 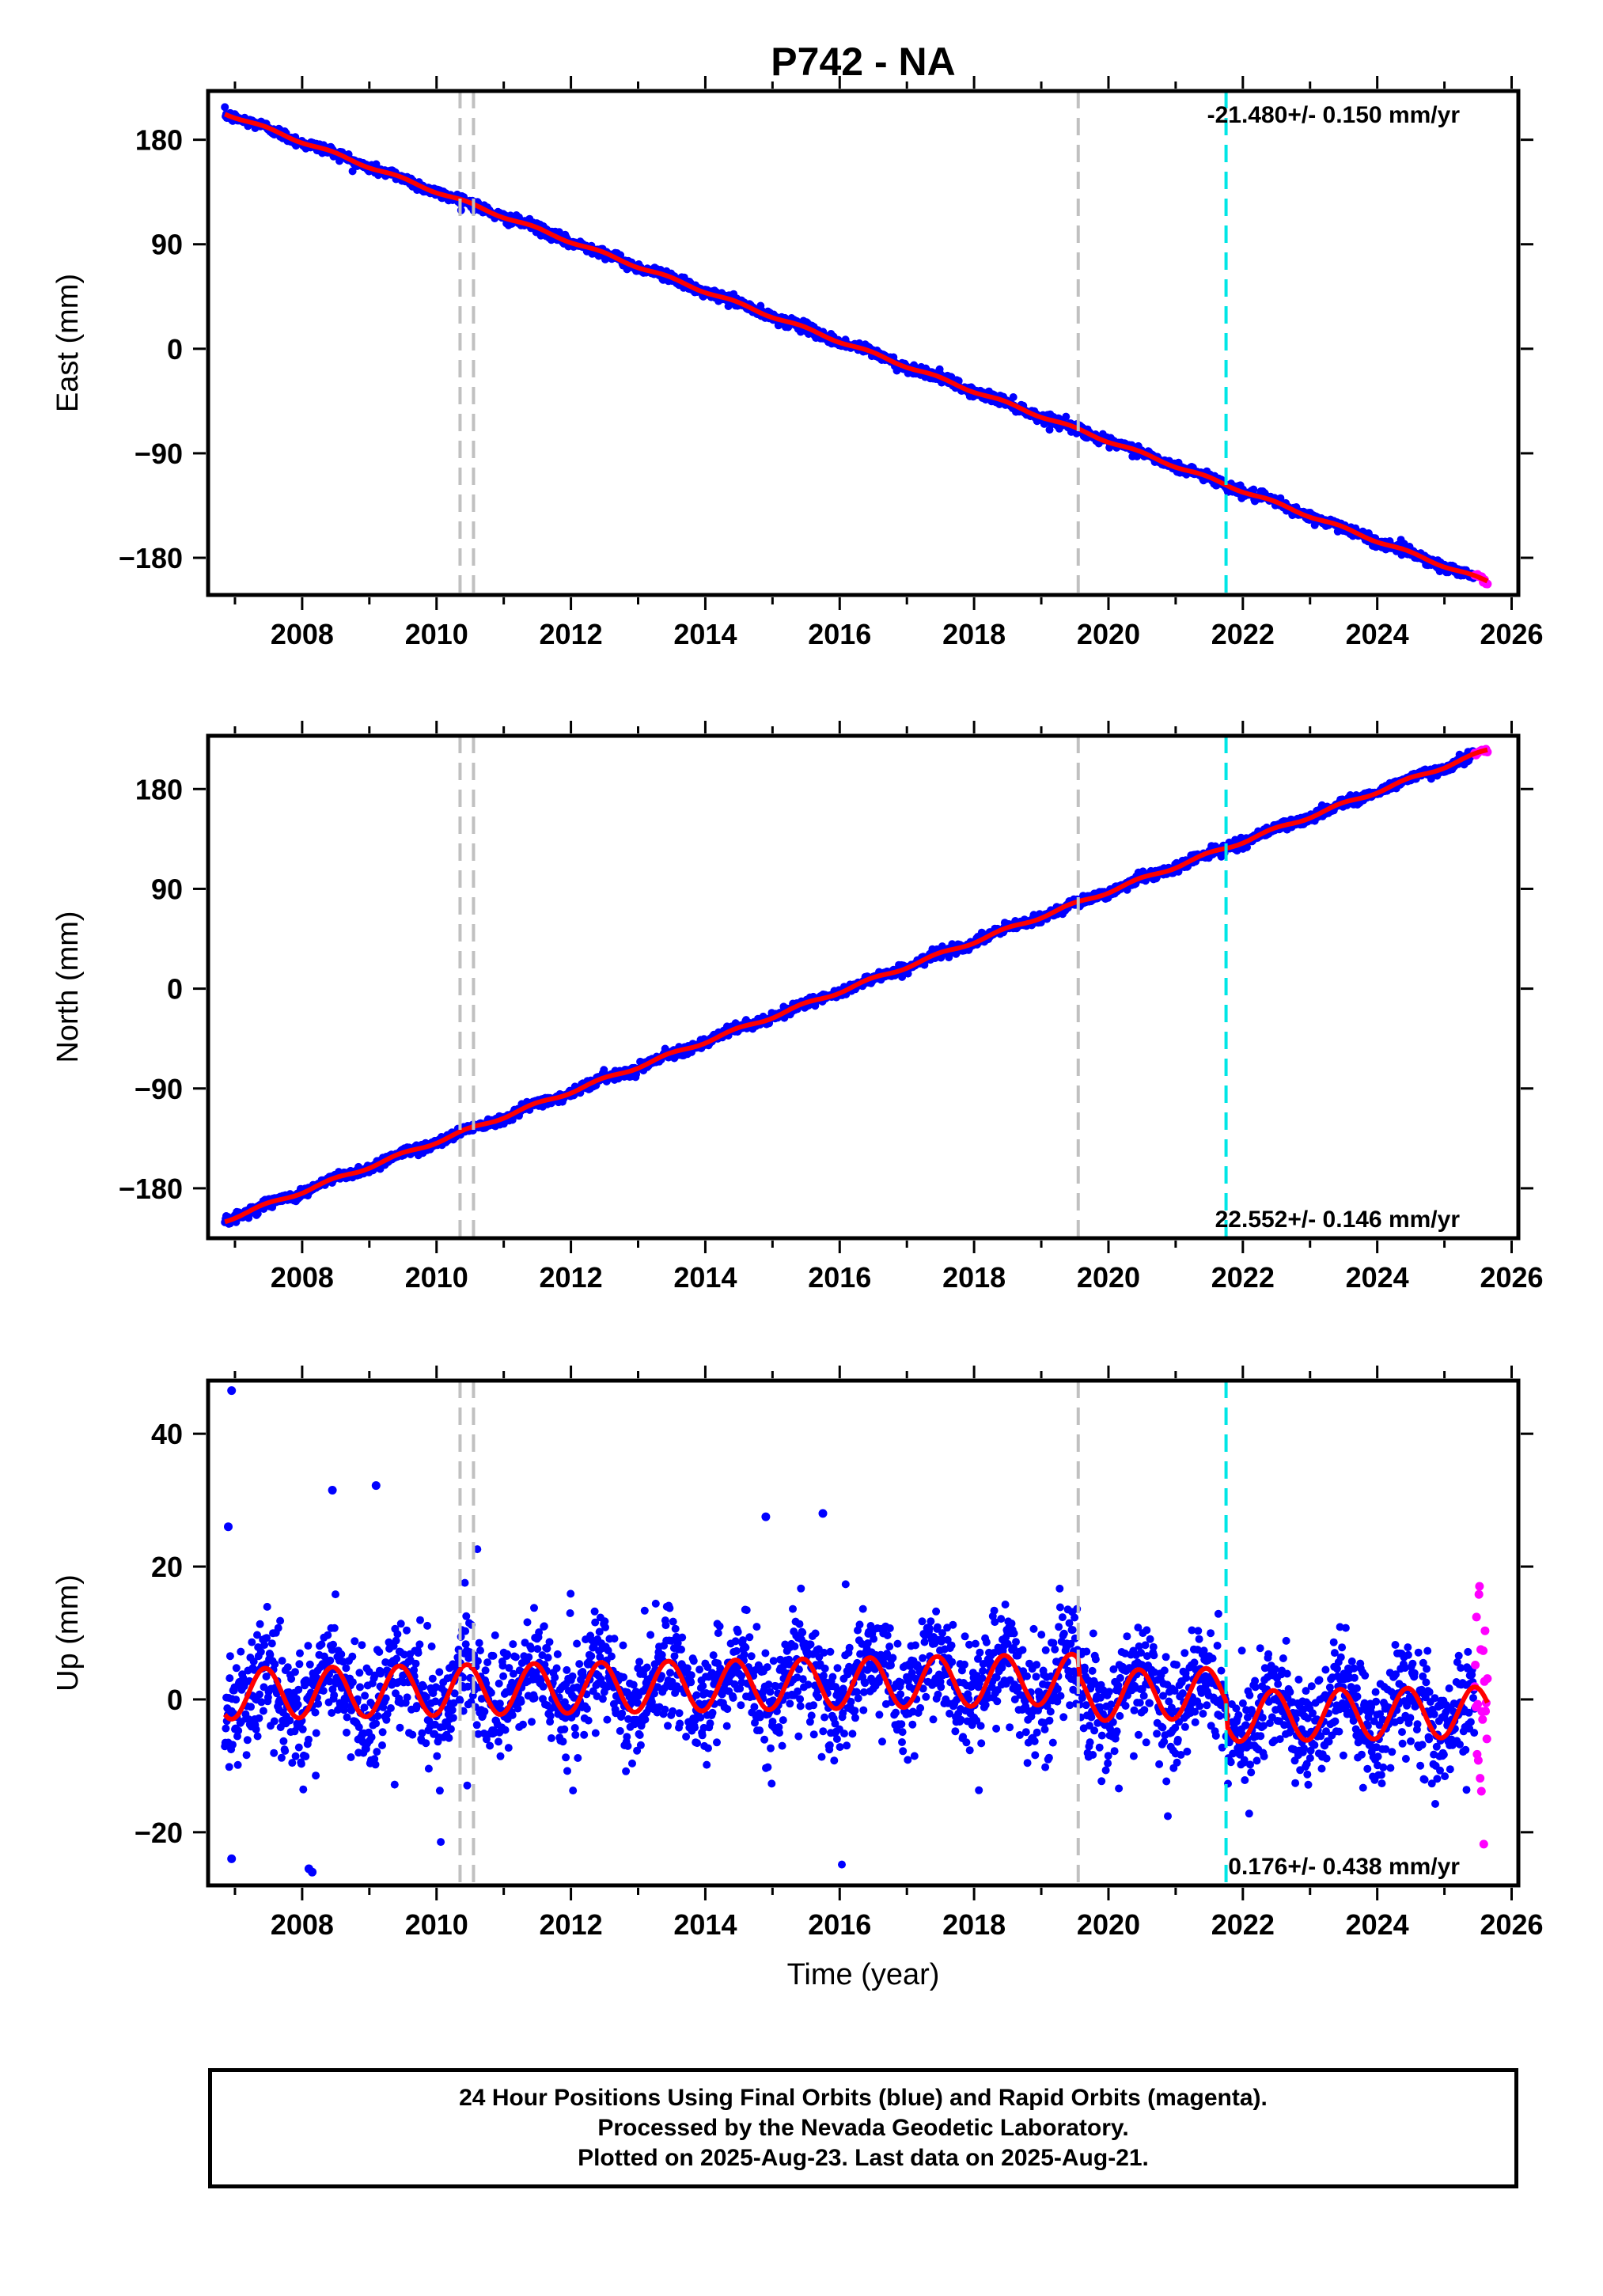 What do you see at coordinates (159, 140) in the screenshot?
I see `y-tick-label: 180` at bounding box center [159, 140].